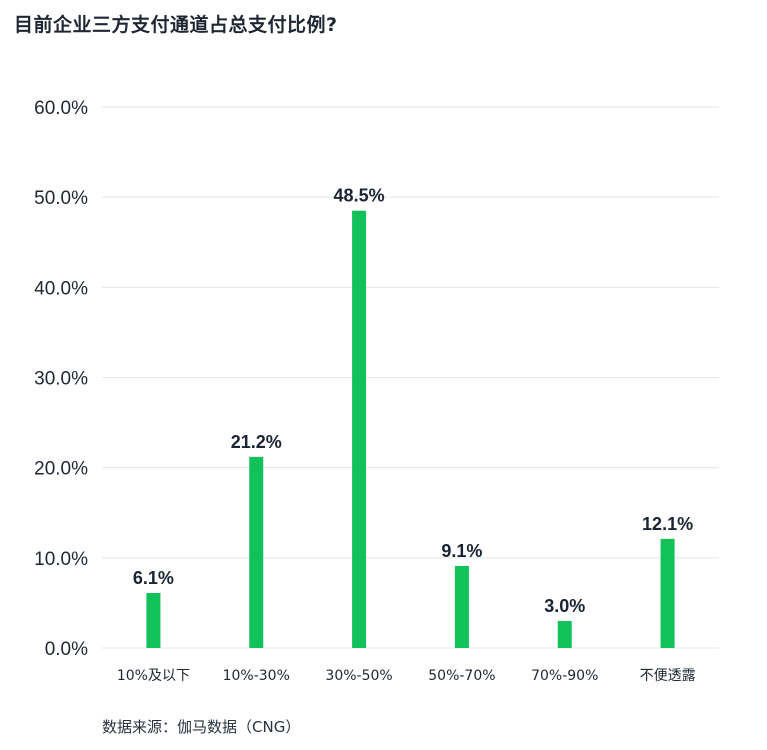 This screenshot has height=750, width=767. What do you see at coordinates (61, 469) in the screenshot?
I see `y-tick-label: 20.0%` at bounding box center [61, 469].